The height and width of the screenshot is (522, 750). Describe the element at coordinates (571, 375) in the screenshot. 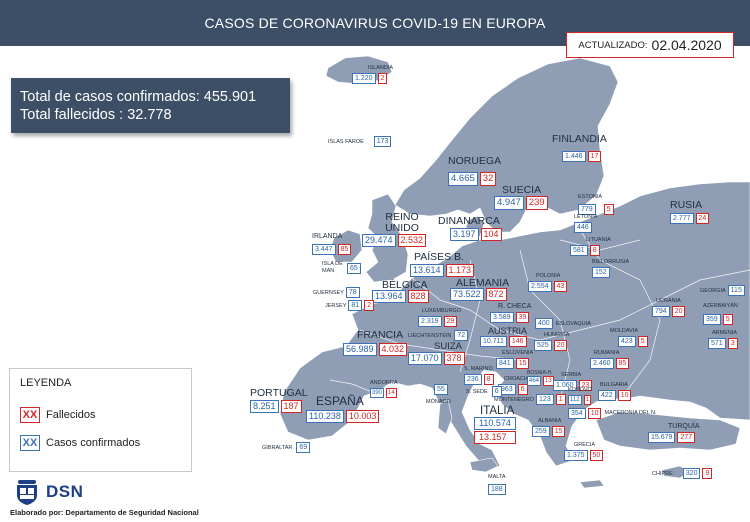

I see `country-name: SERBIA` at that location.